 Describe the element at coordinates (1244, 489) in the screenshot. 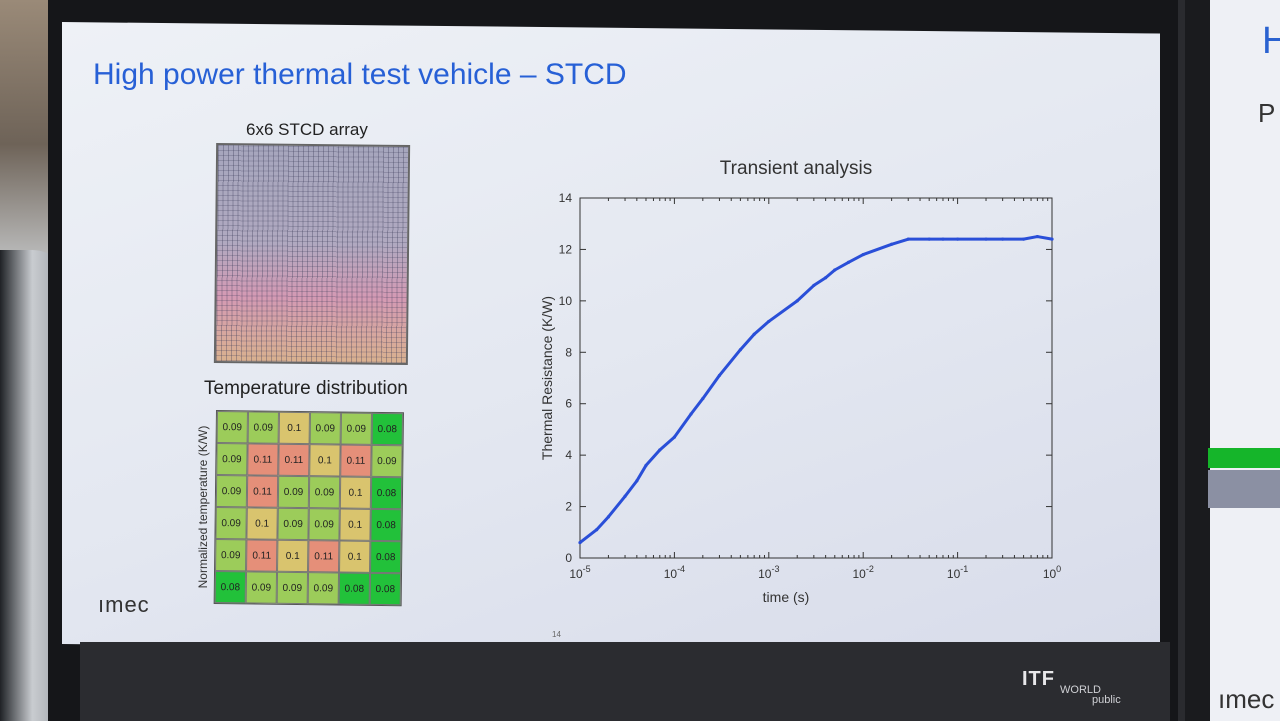

I see `right-screen-gray-bar` at that location.